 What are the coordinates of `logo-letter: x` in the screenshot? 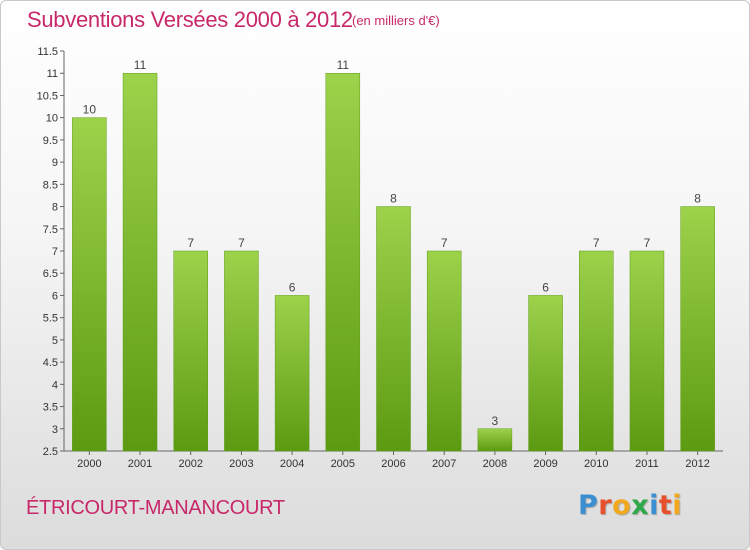 It's located at (640, 505).